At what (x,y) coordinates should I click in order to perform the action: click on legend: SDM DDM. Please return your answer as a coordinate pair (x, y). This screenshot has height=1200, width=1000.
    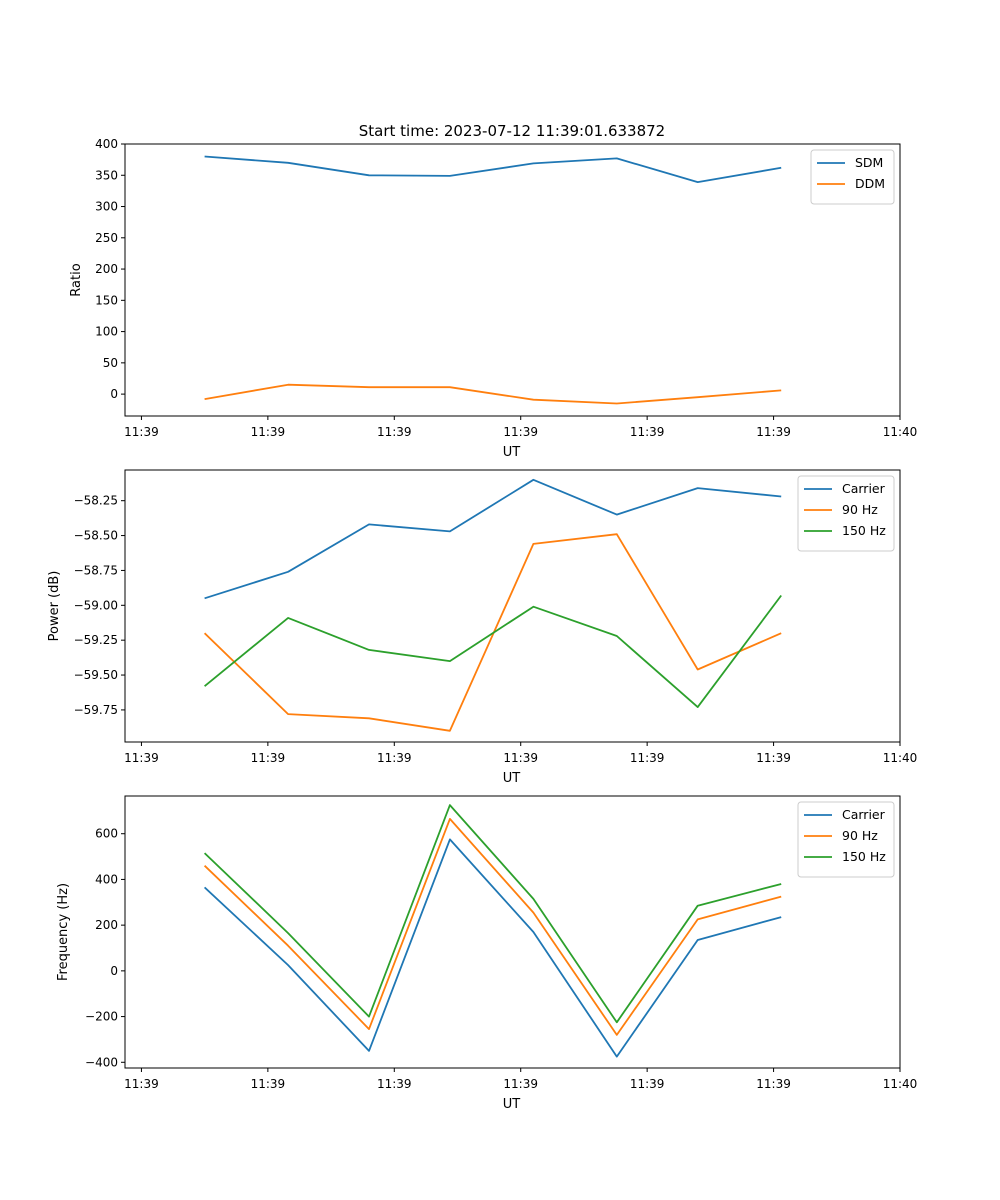
    Looking at the image, I should click on (852, 177).